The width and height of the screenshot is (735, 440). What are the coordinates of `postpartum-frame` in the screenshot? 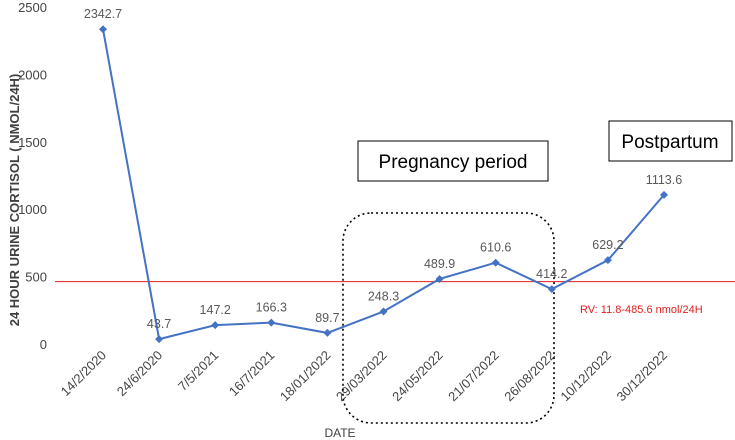 It's located at (670, 141).